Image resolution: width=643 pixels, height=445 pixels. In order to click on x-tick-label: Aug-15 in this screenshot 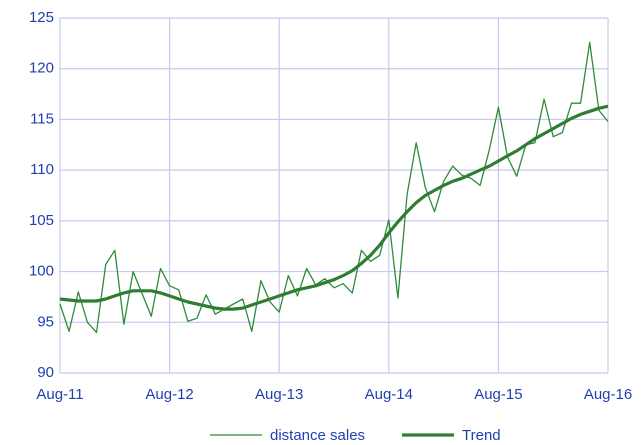, I will do `click(498, 394)`.